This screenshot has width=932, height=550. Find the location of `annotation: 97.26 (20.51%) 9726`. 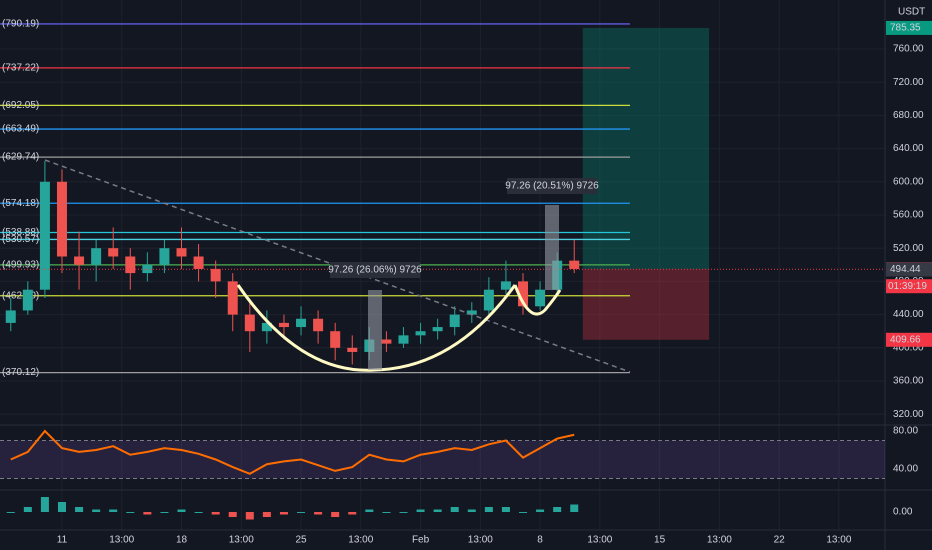

annotation: 97.26 (20.51%) 9726 is located at coordinates (552, 186).